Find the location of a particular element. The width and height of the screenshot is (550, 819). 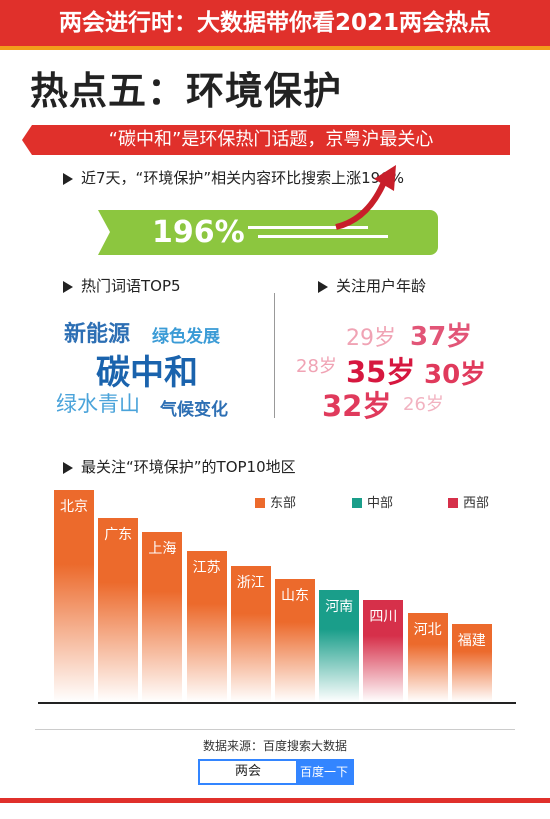

bar-label: 山东 is located at coordinates (295, 596).